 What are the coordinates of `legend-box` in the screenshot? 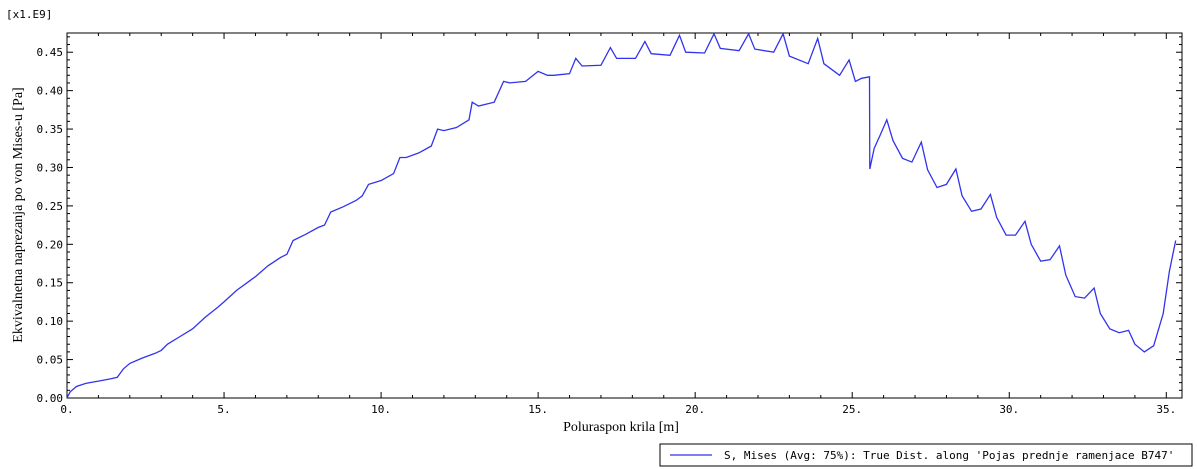 It's located at (926, 455).